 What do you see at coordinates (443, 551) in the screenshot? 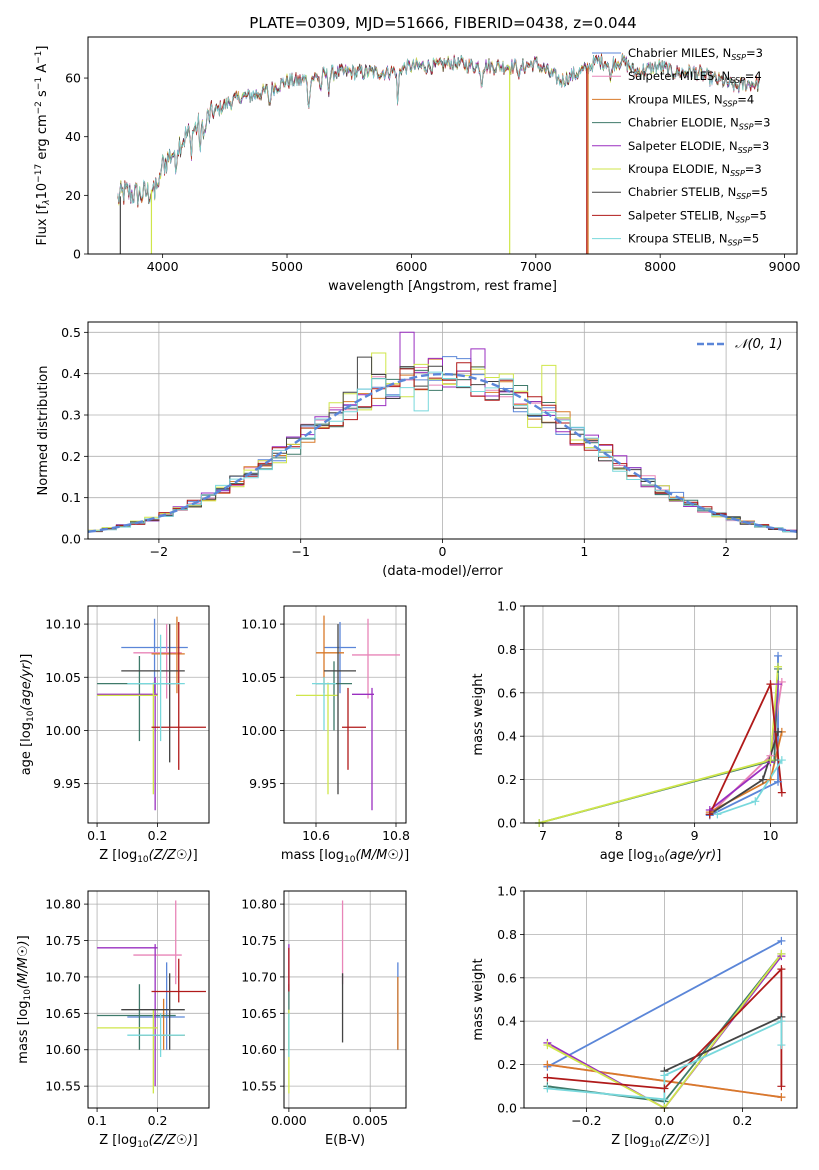
I see `x-tick-label: 0` at bounding box center [443, 551].